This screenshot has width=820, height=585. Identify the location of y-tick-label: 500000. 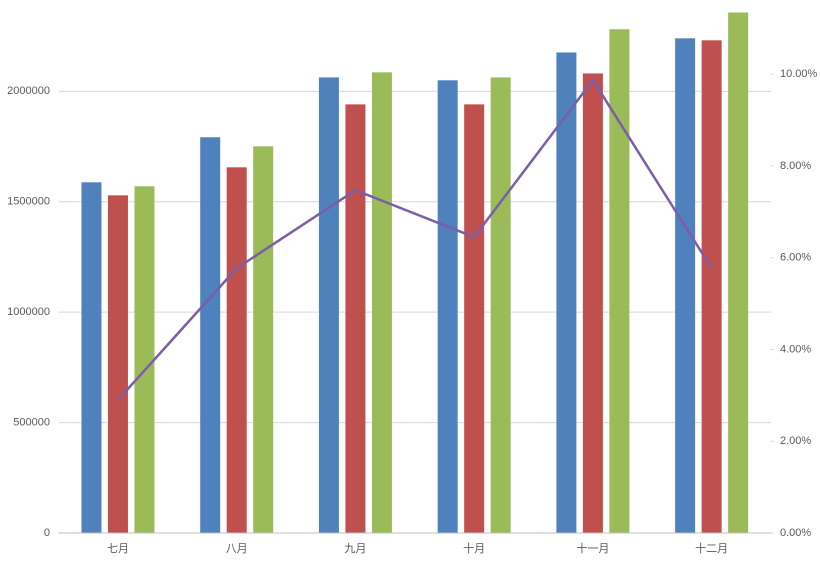
(31, 422).